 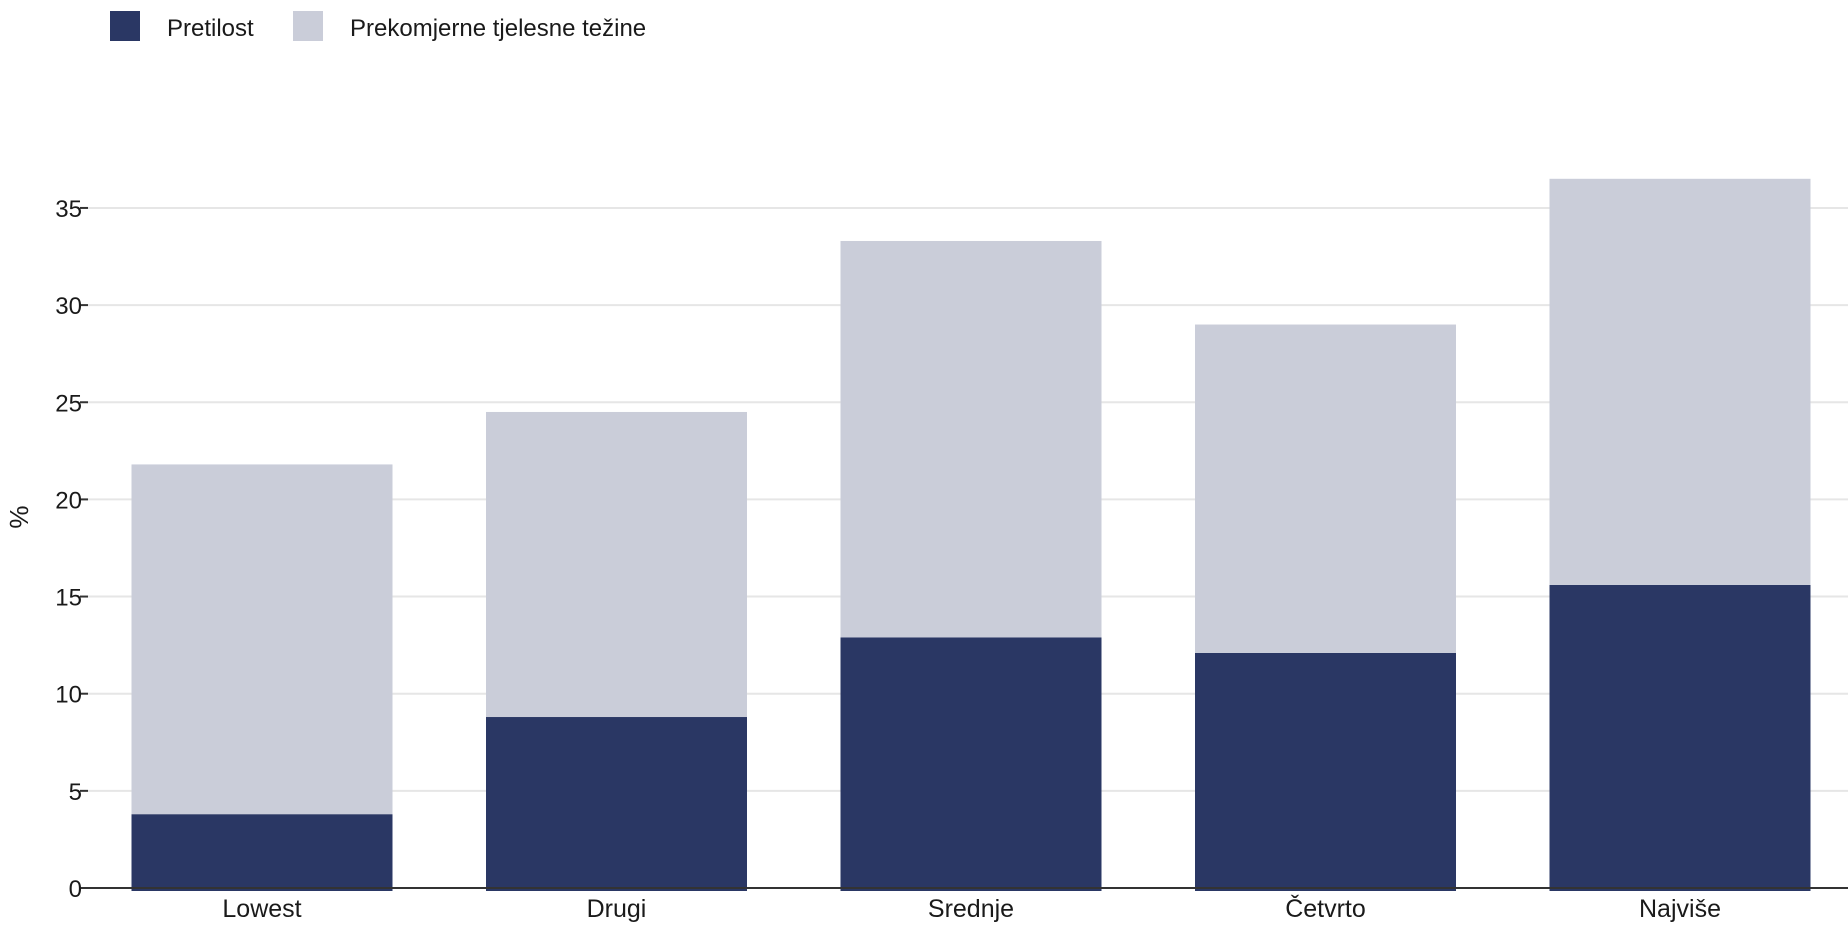 I want to click on y-axis-title: %, so click(x=19, y=516).